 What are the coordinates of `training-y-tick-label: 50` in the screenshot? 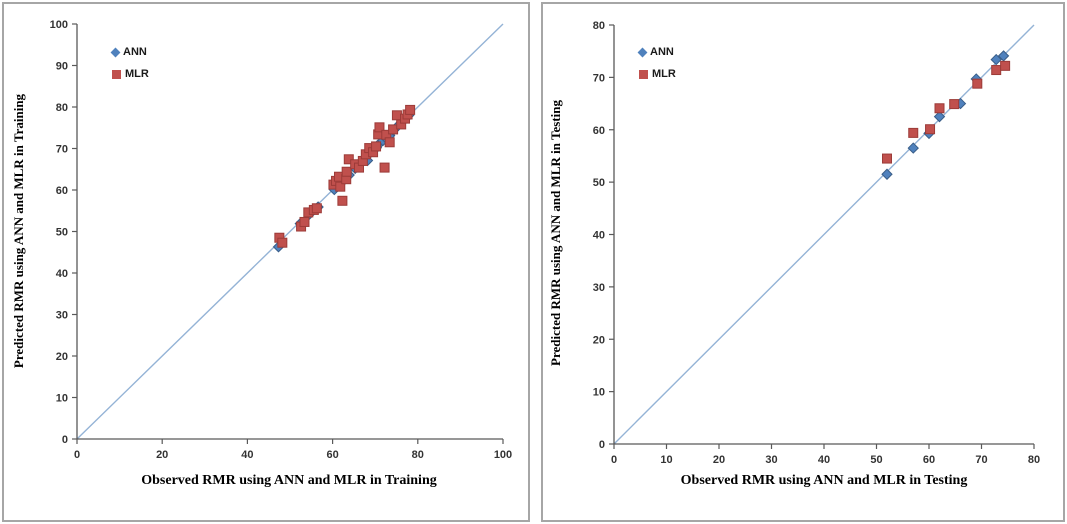 It's located at (62, 233).